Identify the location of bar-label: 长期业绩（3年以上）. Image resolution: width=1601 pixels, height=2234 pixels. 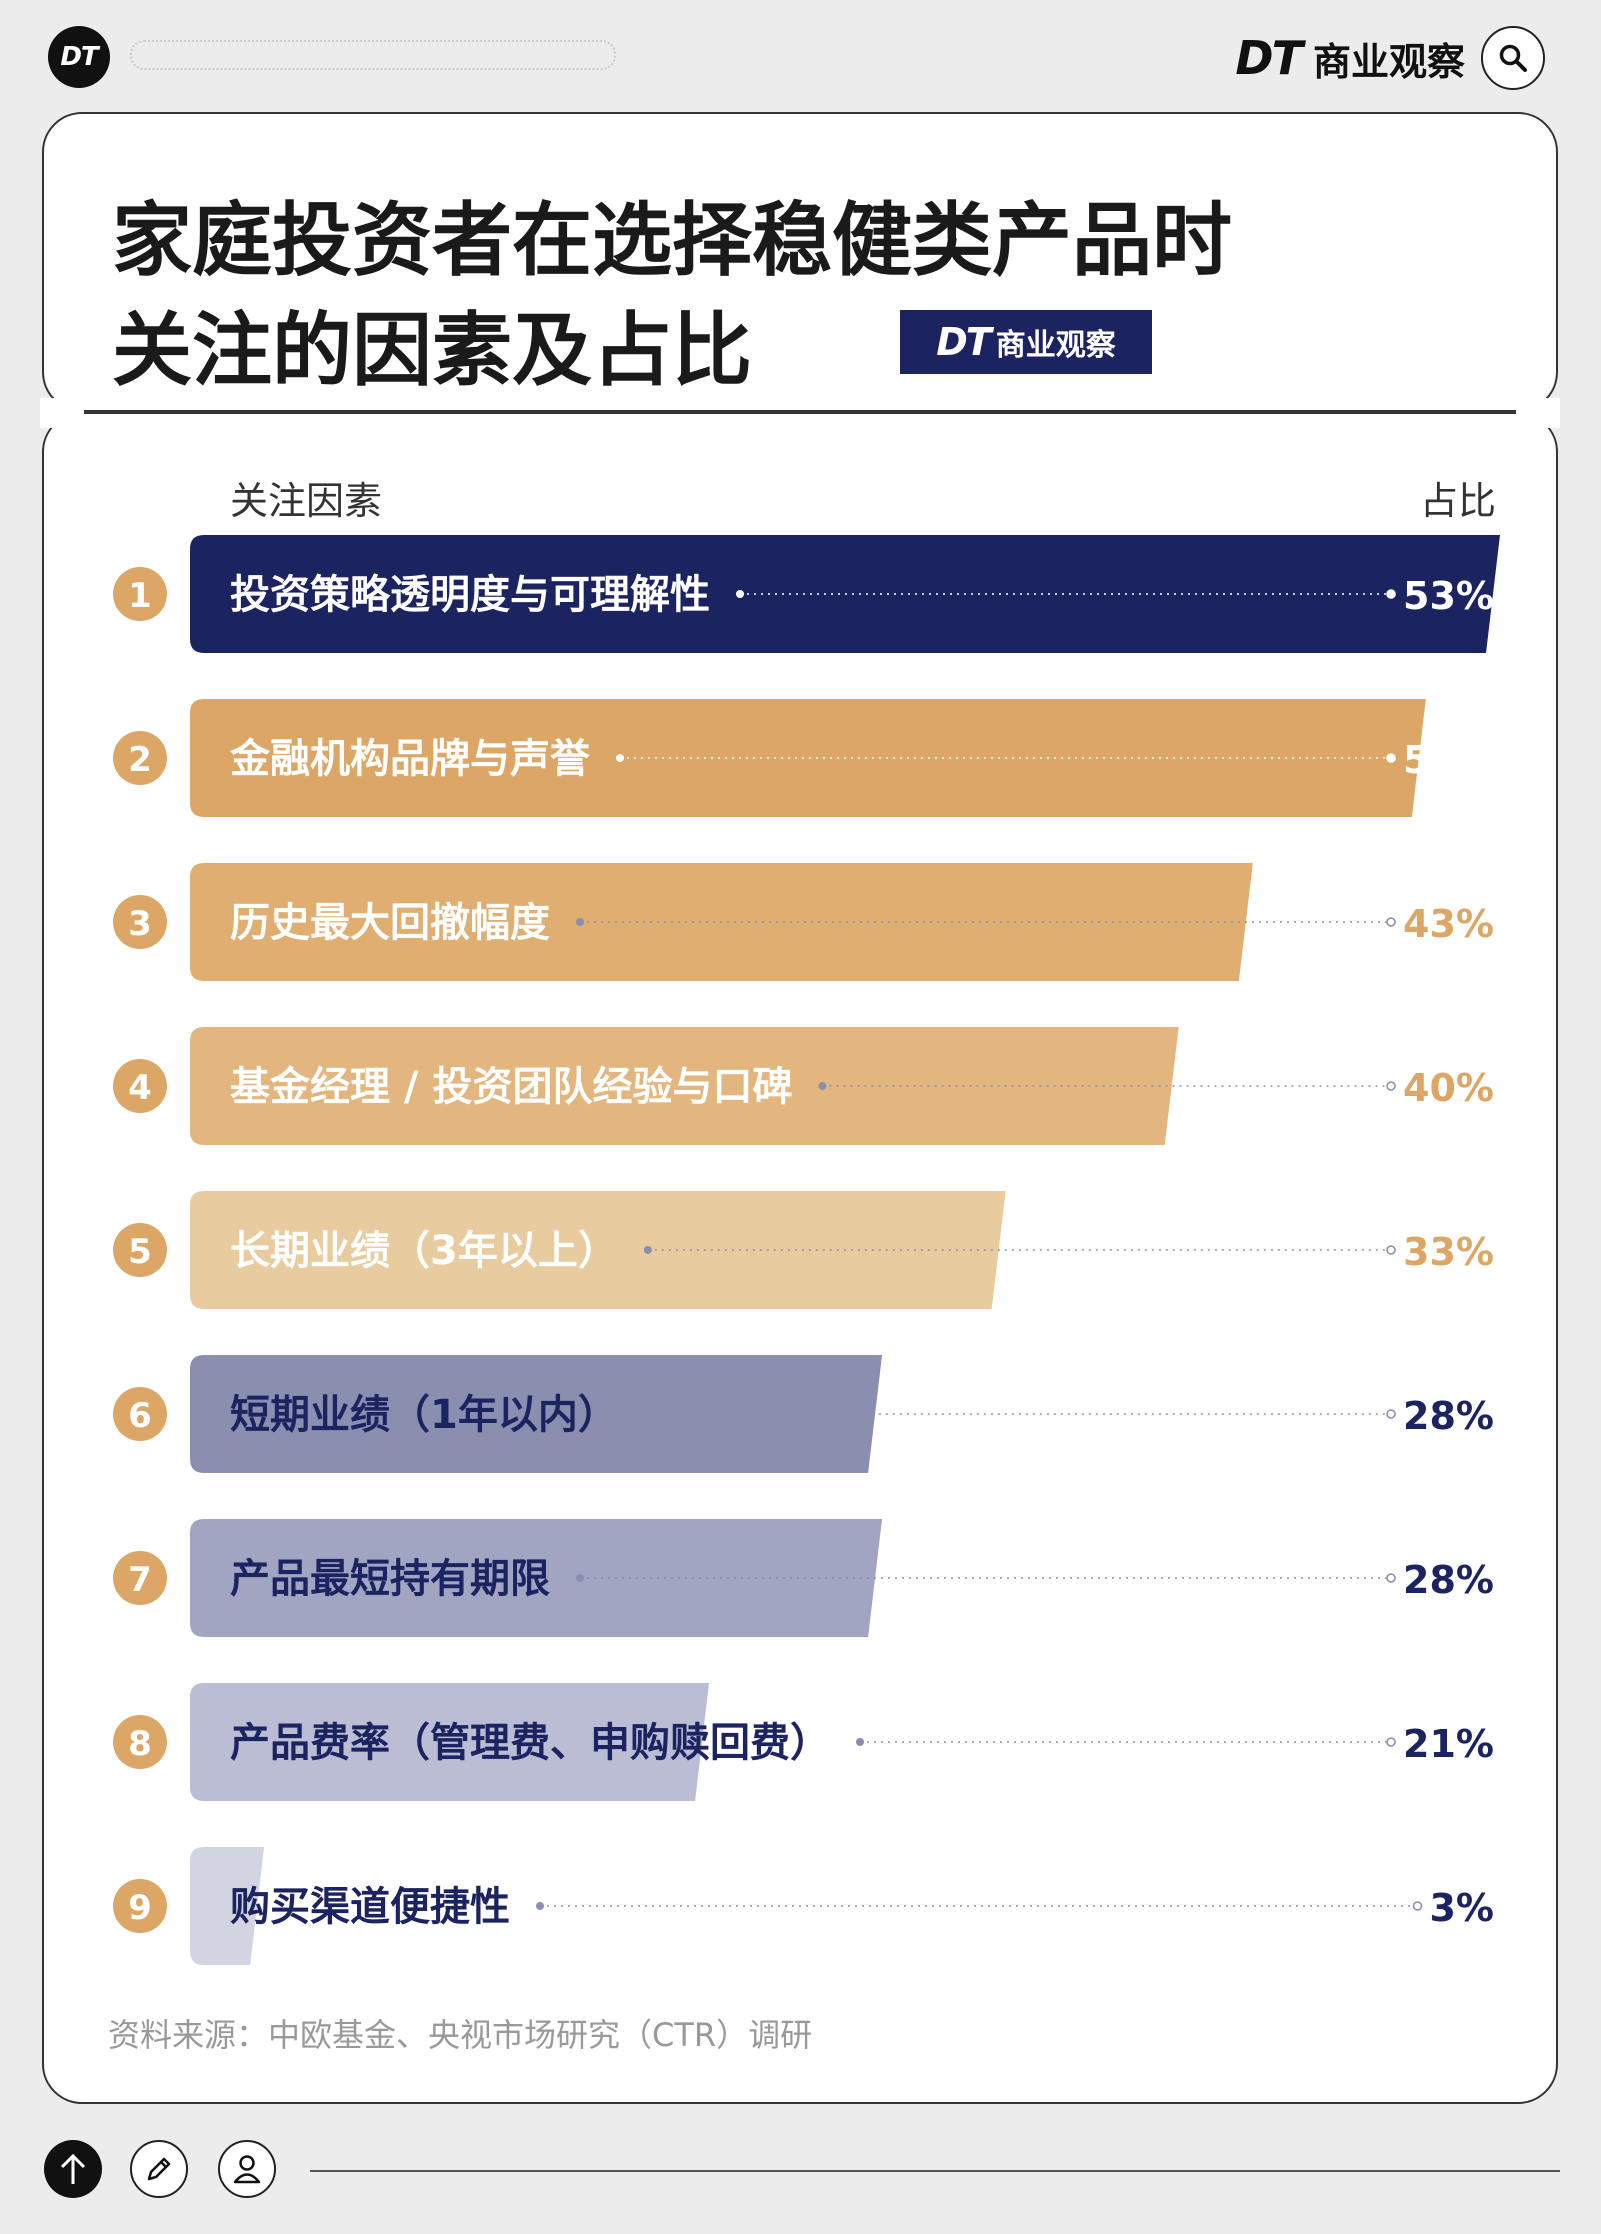
(424, 1251).